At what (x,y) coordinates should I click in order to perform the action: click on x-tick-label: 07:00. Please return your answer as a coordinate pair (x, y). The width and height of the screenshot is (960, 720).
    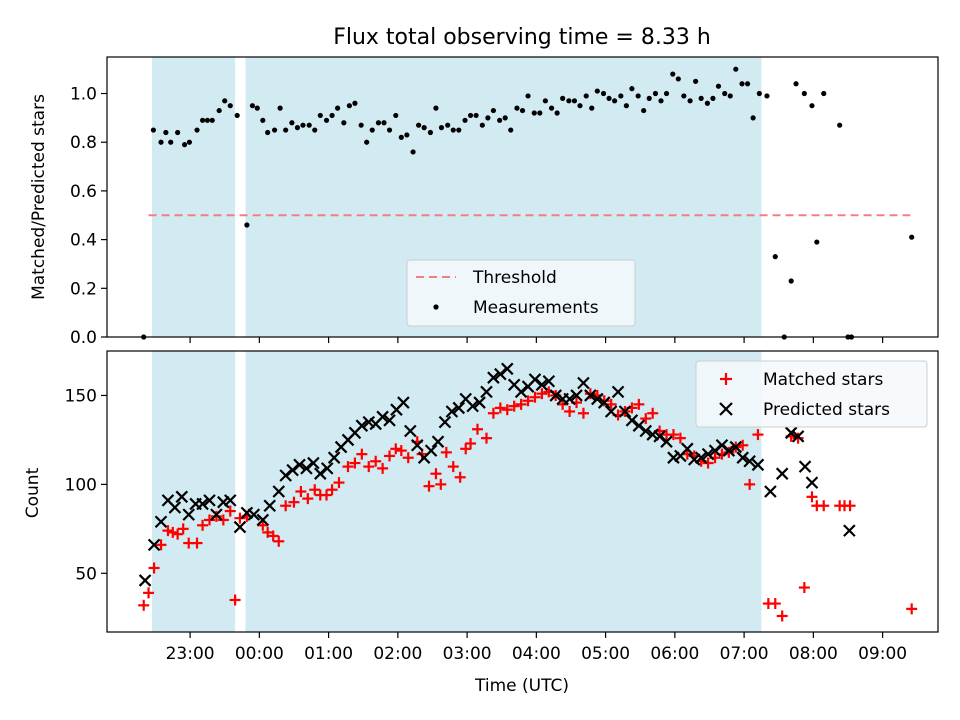
    Looking at the image, I should click on (744, 654).